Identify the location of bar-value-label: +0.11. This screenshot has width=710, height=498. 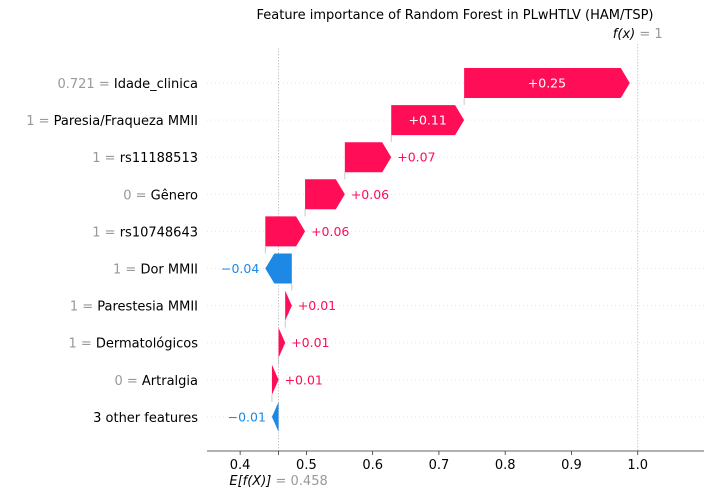
(428, 120).